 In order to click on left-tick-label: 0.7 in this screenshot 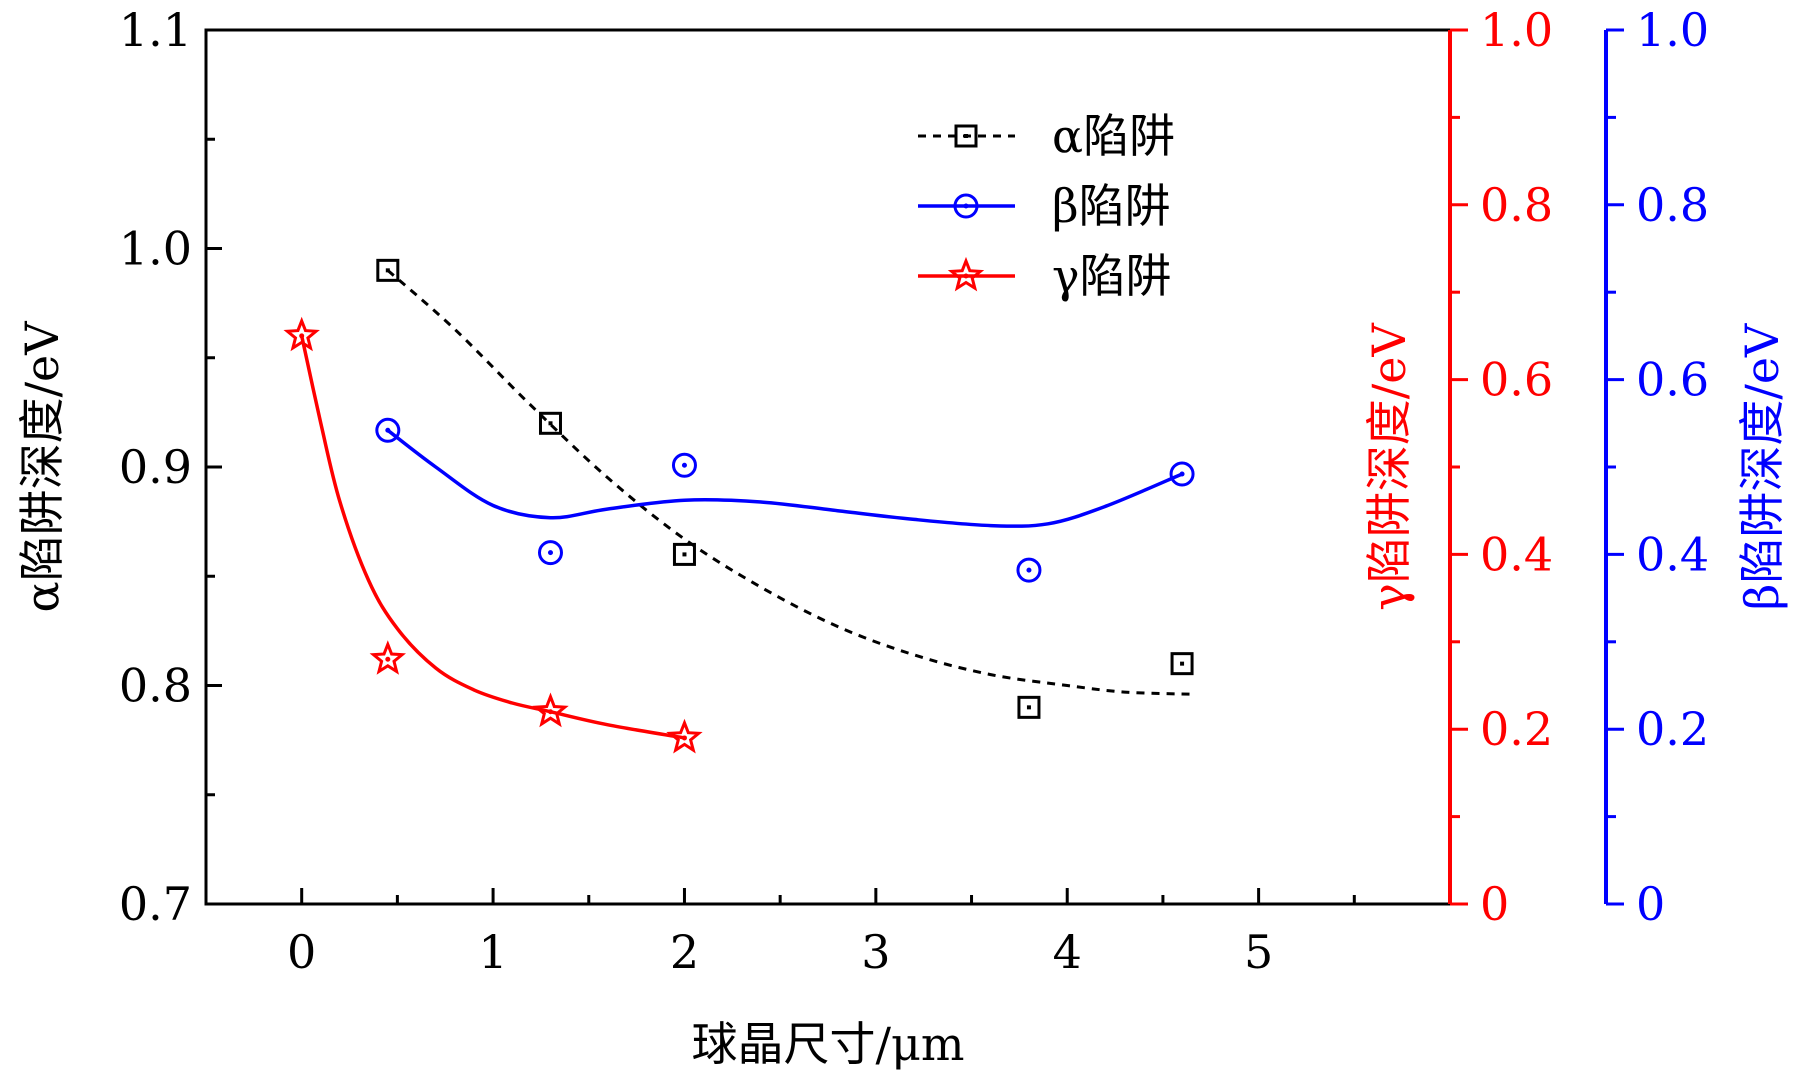, I will do `click(155, 904)`.